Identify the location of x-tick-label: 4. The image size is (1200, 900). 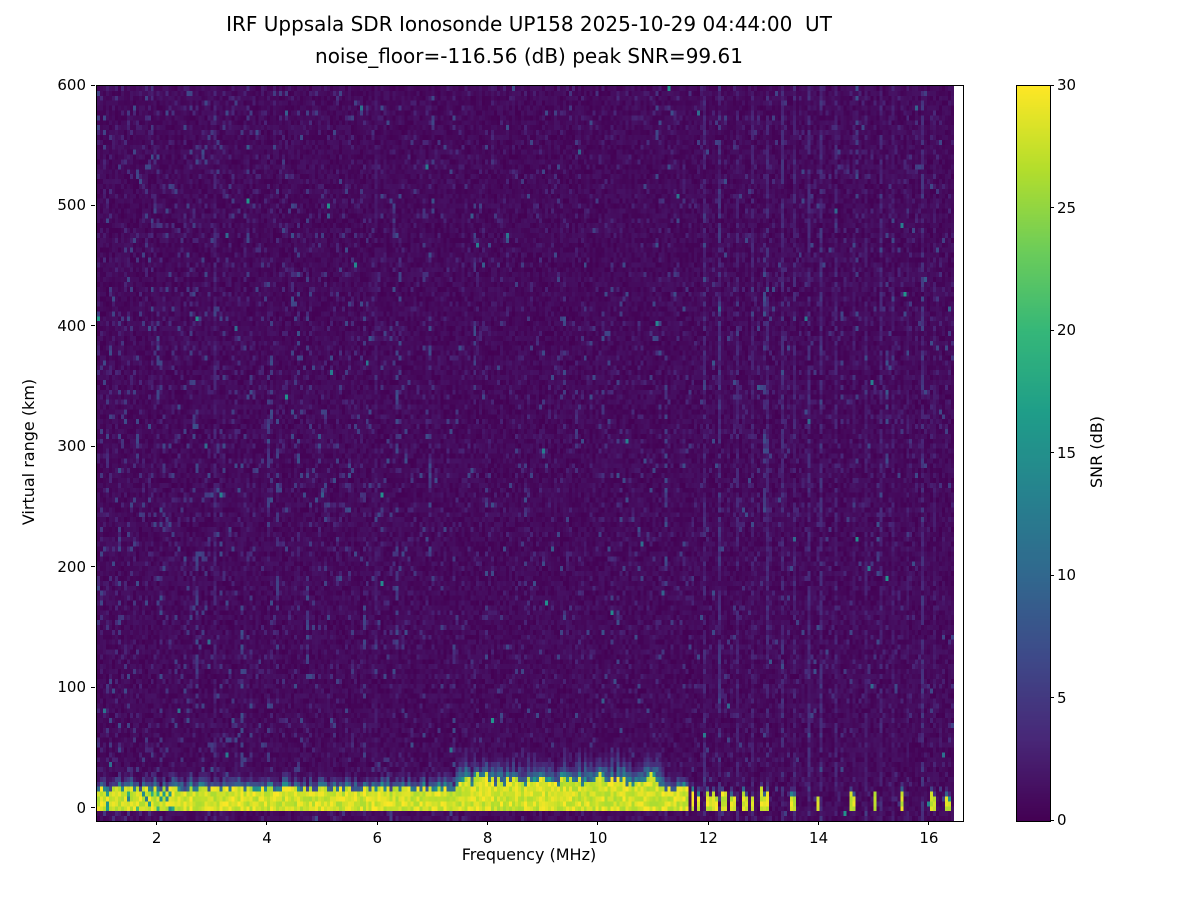
(267, 838).